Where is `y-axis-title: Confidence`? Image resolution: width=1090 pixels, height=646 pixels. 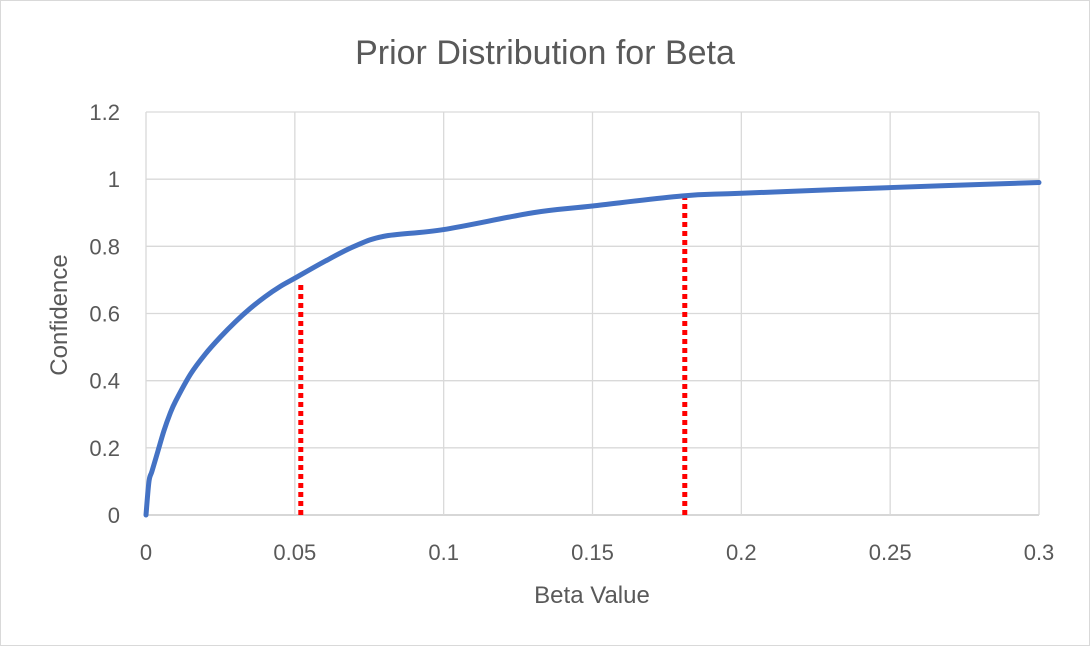
y-axis-title: Confidence is located at coordinates (59, 314).